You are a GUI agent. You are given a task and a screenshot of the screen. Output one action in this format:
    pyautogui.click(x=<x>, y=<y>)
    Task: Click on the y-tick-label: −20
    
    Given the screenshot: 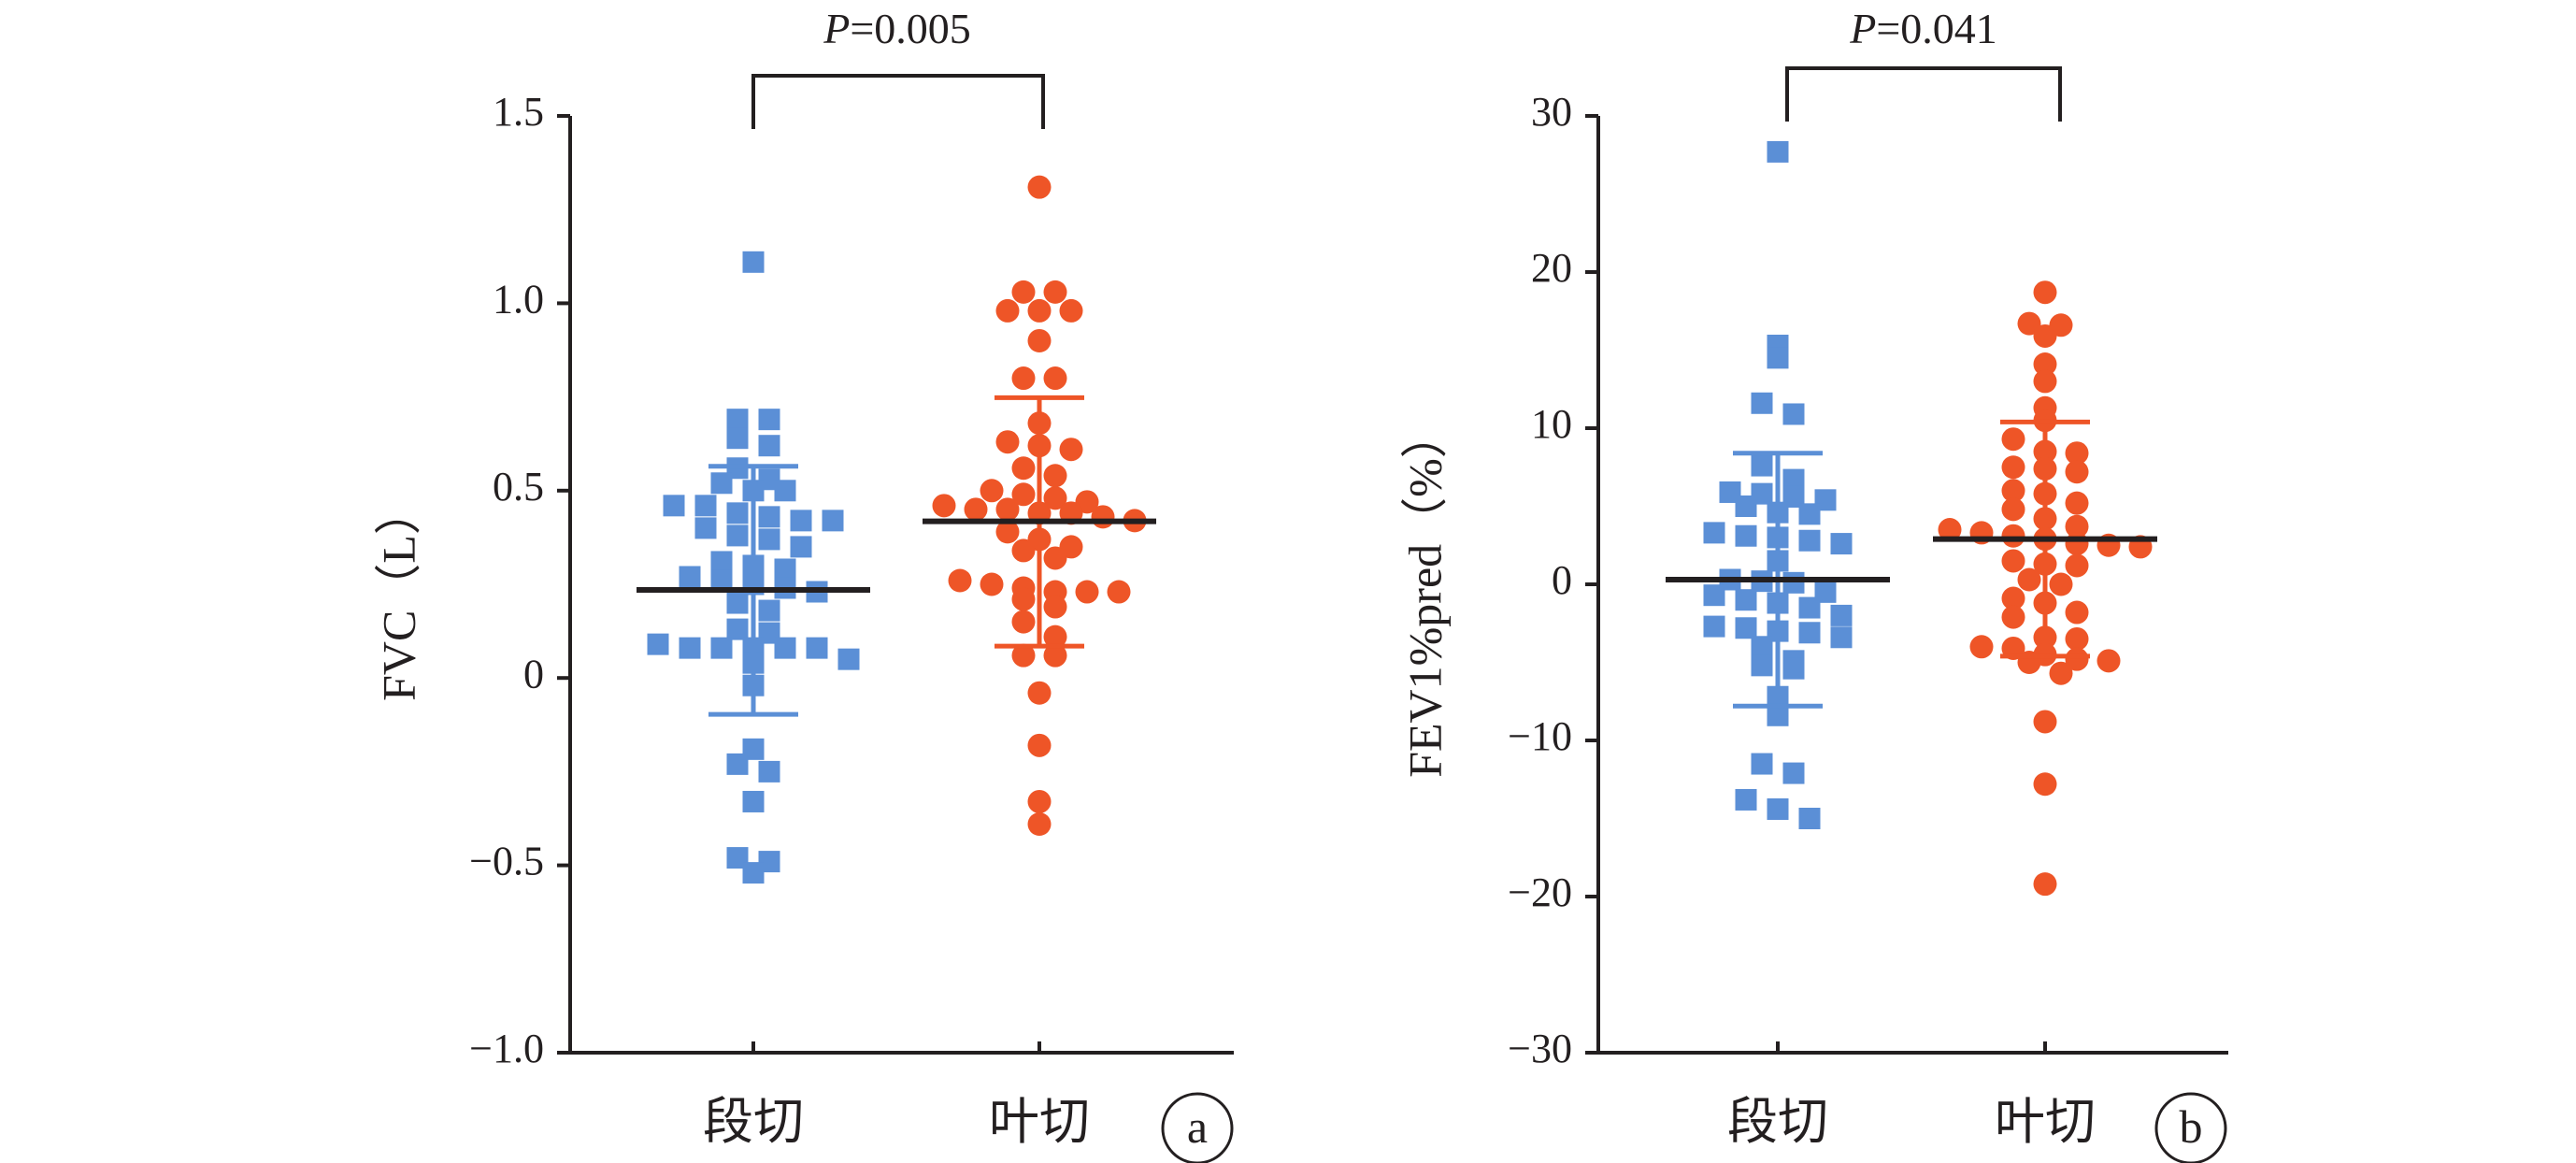 What is the action you would take?
    pyautogui.click(x=1540, y=892)
    